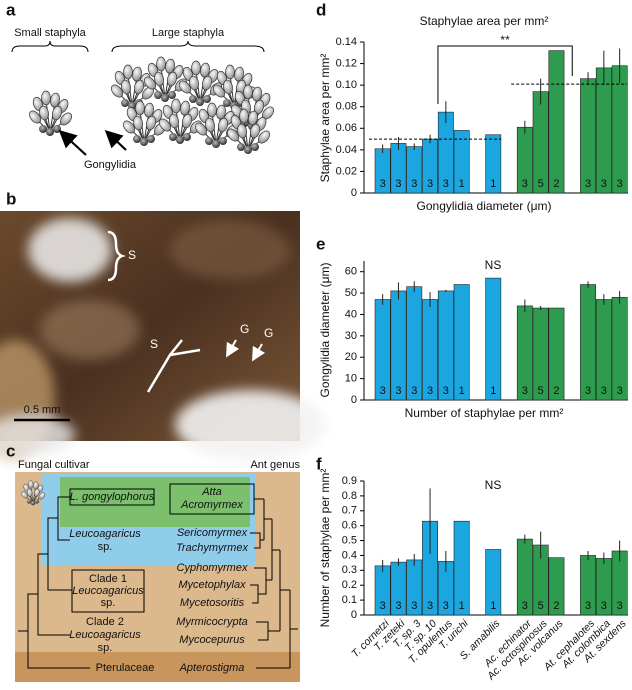  What do you see at coordinates (349, 570) in the screenshot?
I see `y-tick-label: 0.3` at bounding box center [349, 570].